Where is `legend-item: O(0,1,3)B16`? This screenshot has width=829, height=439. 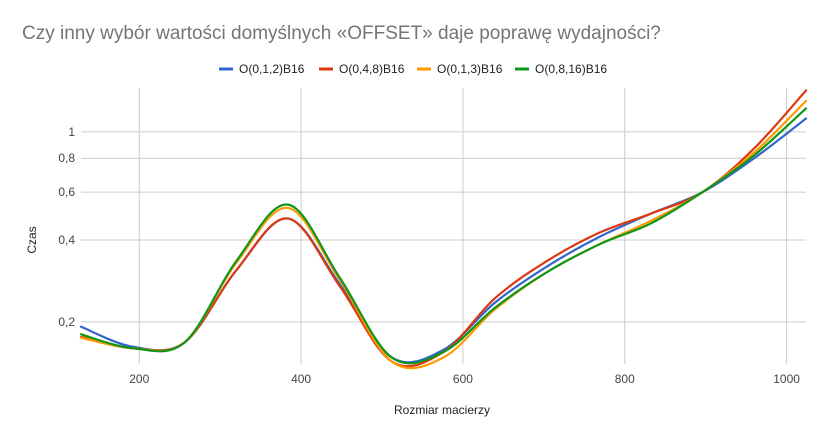 legend-item: O(0,1,3)B16 is located at coordinates (460, 69).